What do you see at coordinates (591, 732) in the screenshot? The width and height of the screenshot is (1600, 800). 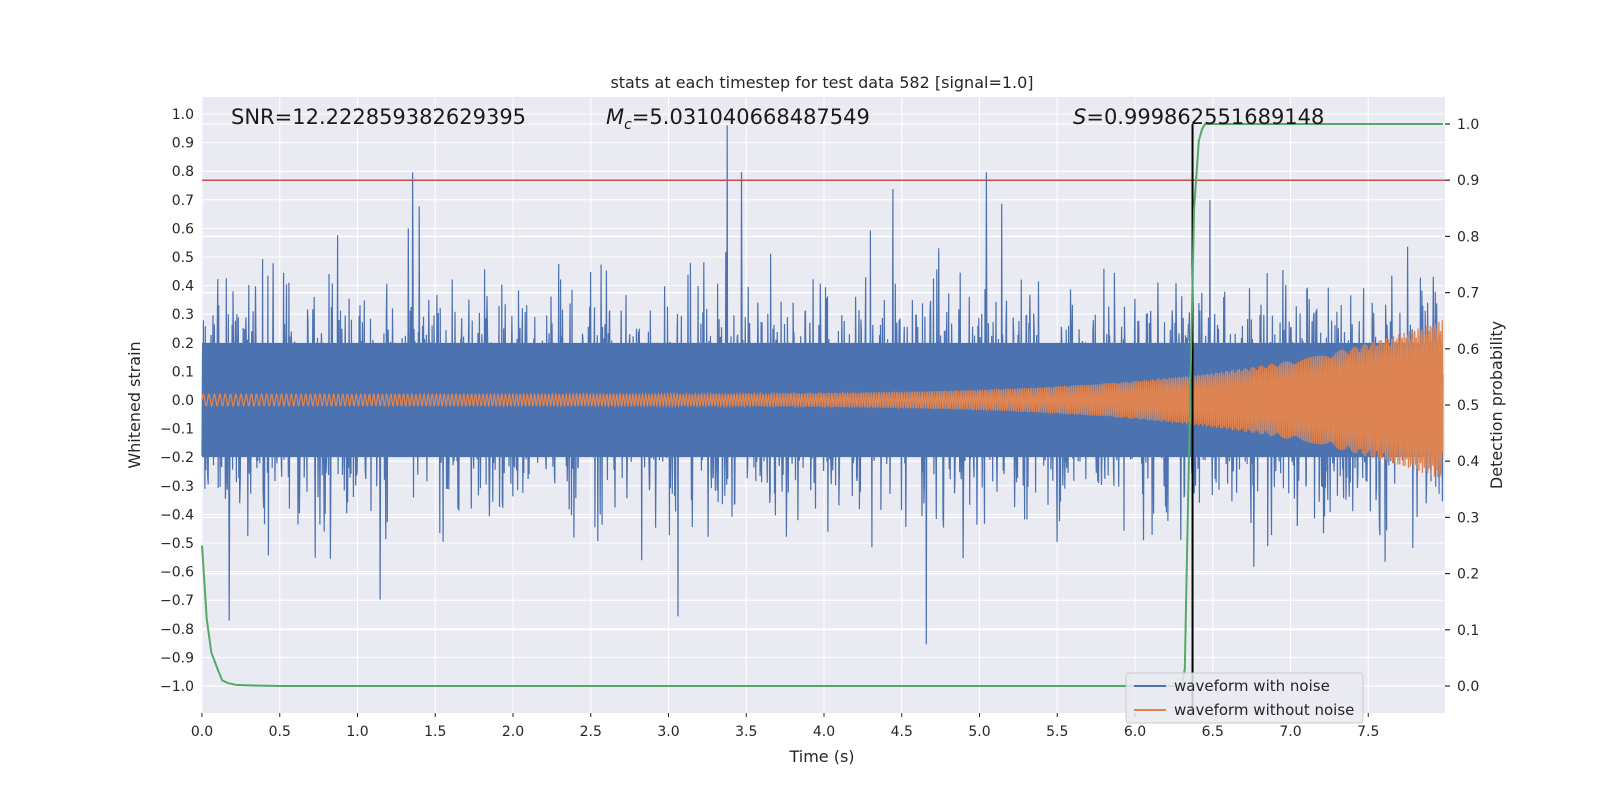 I see `x-tick-label: 2.5` at bounding box center [591, 732].